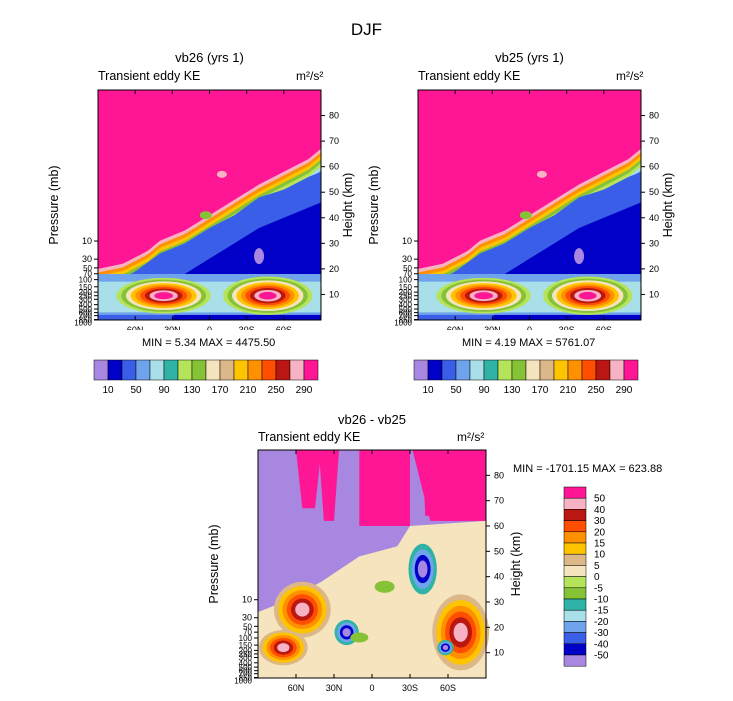 This screenshot has width=733, height=701. What do you see at coordinates (246, 657) in the screenshot?
I see `pressure-tick-label: 300` at bounding box center [246, 657].